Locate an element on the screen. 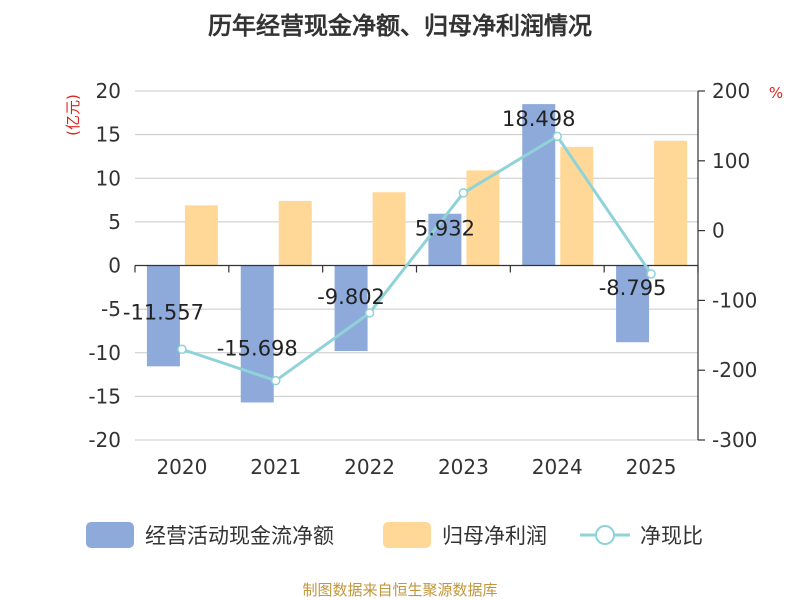 Image resolution: width=800 pixels, height=600 pixels. cash-flow-label: 18.498 is located at coordinates (538, 119).